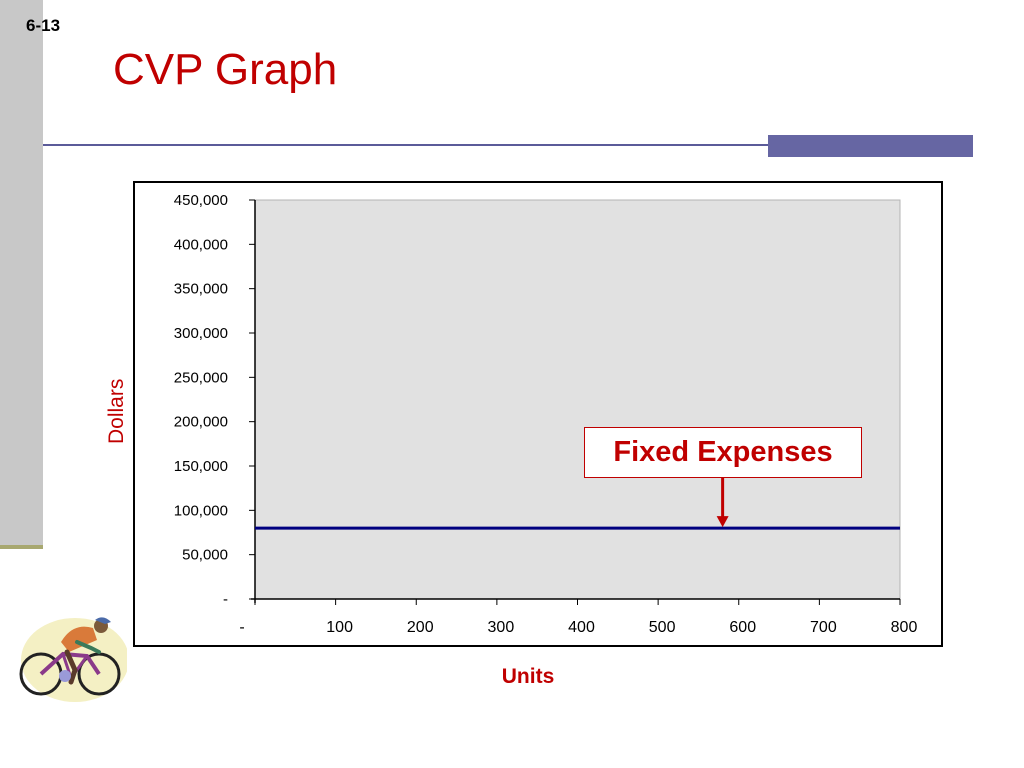 Image resolution: width=1024 pixels, height=768 pixels. Describe the element at coordinates (201, 200) in the screenshot. I see `y-tick-label: 450,000` at that location.